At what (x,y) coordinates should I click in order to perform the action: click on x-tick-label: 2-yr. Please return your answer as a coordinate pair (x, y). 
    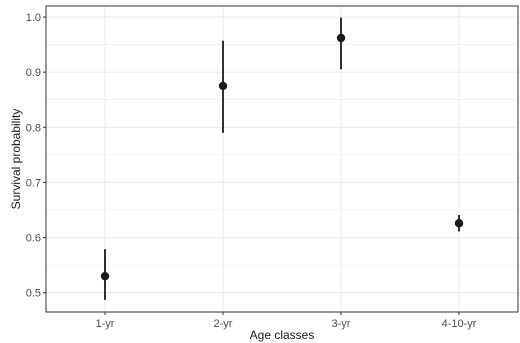
    Looking at the image, I should click on (223, 324).